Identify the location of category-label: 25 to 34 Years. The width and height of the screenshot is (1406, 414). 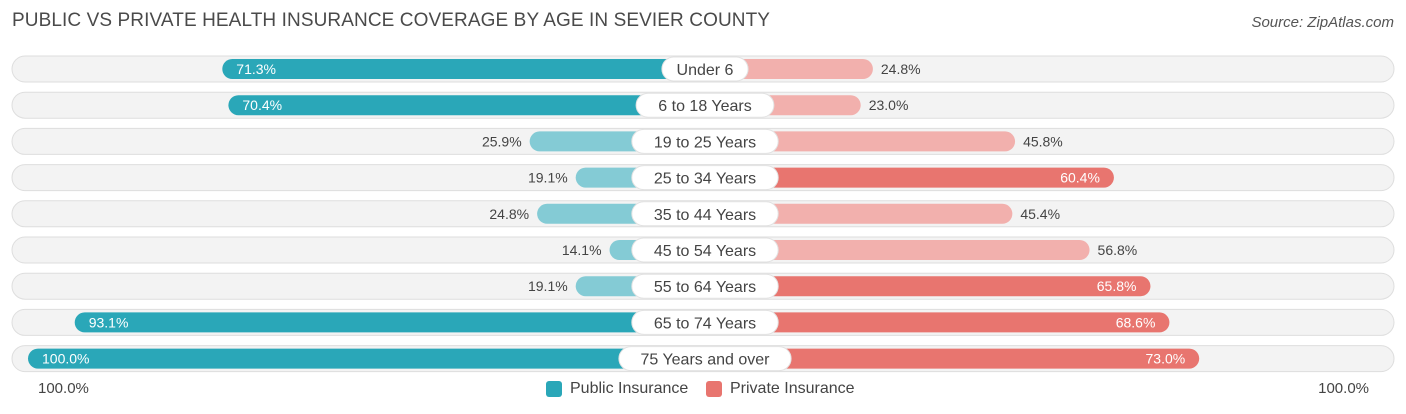
(705, 179).